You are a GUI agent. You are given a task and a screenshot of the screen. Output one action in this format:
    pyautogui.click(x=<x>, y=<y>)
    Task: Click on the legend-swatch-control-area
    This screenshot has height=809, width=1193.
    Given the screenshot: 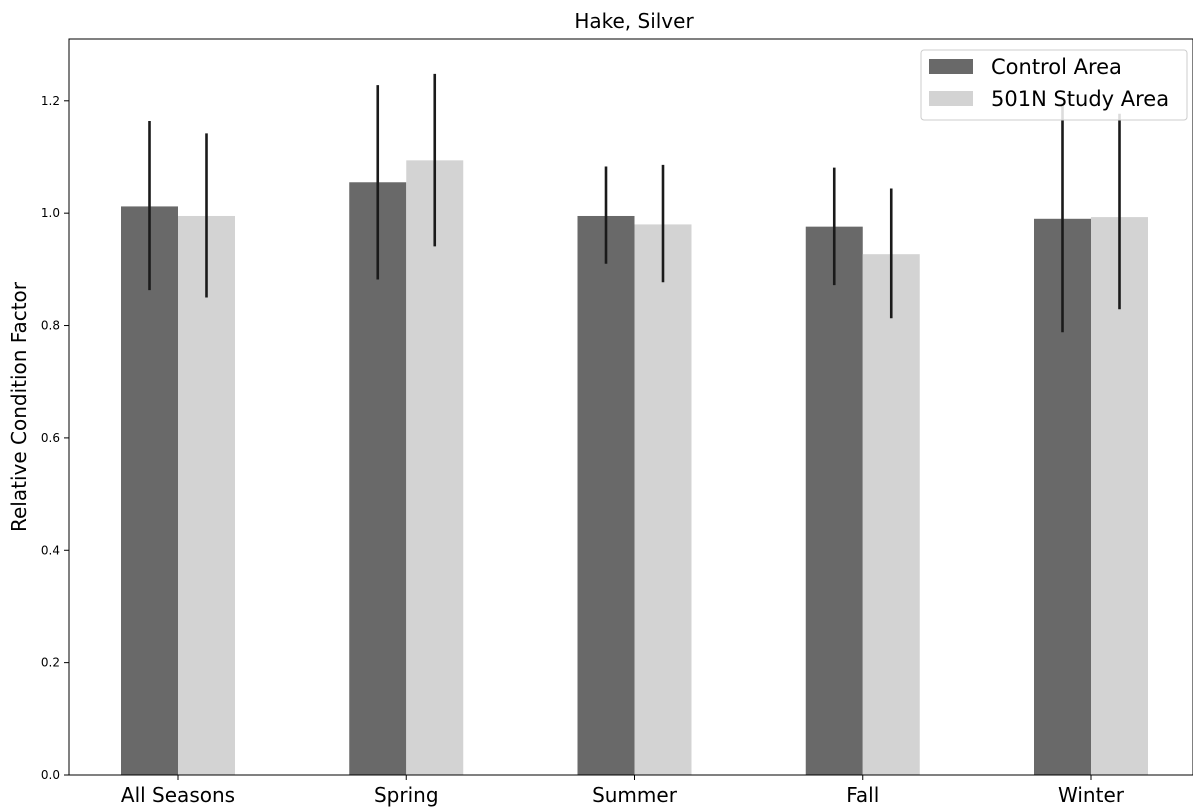 What is the action you would take?
    pyautogui.click(x=951, y=66)
    